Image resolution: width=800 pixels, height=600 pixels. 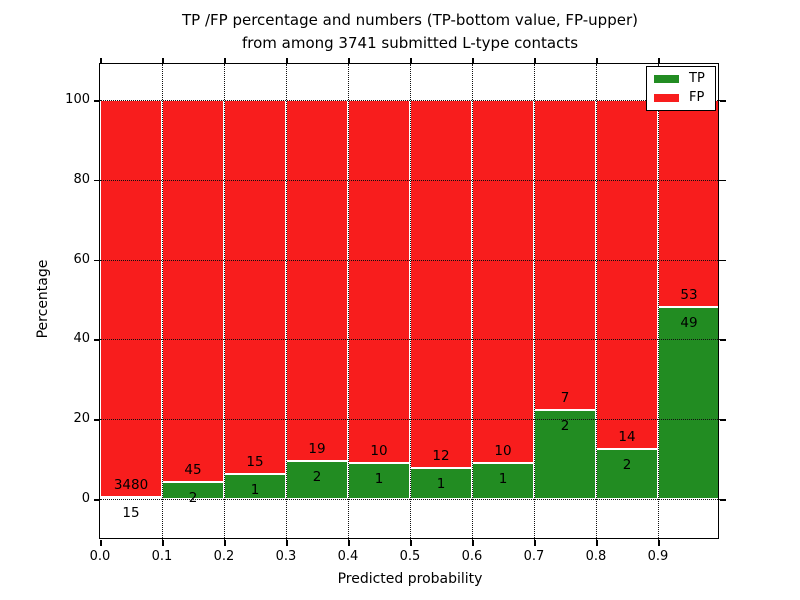 What do you see at coordinates (565, 255) in the screenshot?
I see `bar-segment-fp-0.7-0.8` at bounding box center [565, 255].